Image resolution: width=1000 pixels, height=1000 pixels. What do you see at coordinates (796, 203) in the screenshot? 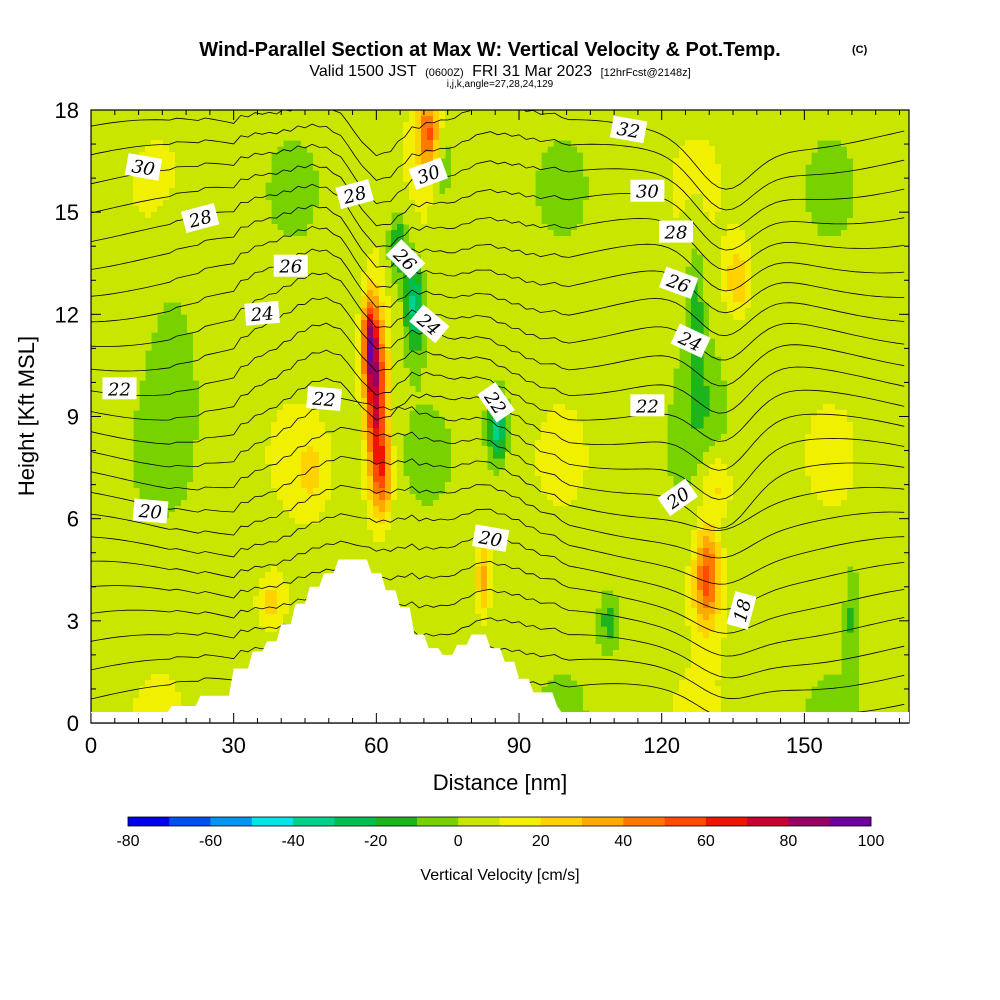
I see `velocity-cell-1928` at bounding box center [796, 203].